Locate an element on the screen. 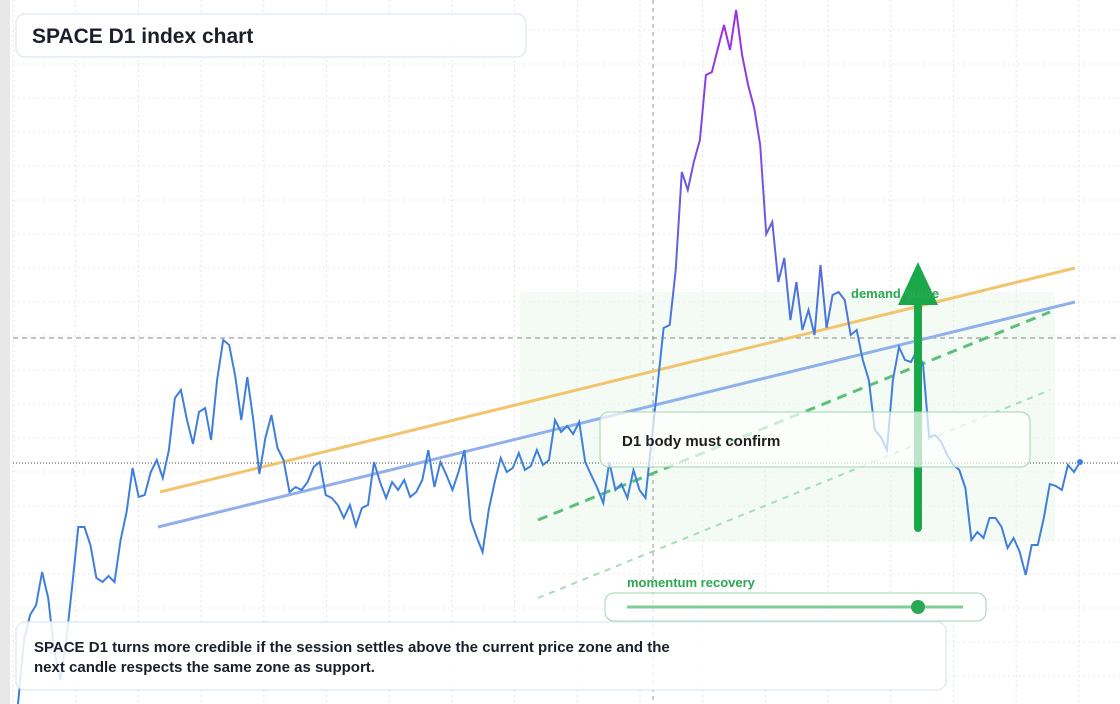 The height and width of the screenshot is (704, 1120). chart-title: SPACE D1 index chart is located at coordinates (142, 36).